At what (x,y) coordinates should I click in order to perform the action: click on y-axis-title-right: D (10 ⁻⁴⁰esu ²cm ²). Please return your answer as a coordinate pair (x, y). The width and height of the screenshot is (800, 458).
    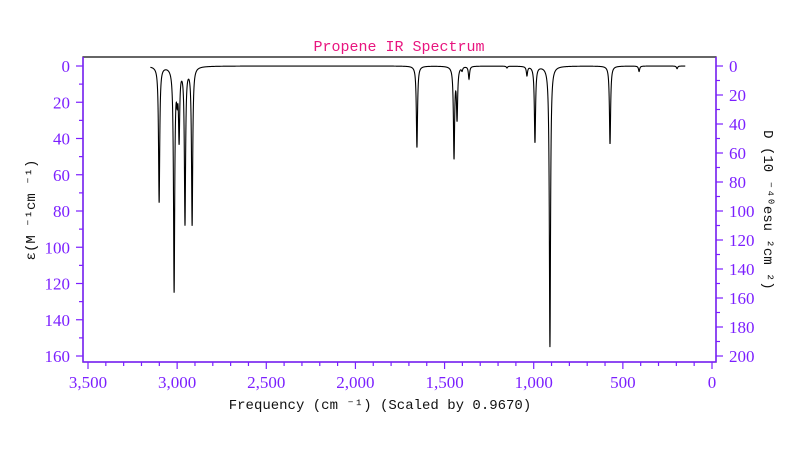
    Looking at the image, I should click on (767, 210).